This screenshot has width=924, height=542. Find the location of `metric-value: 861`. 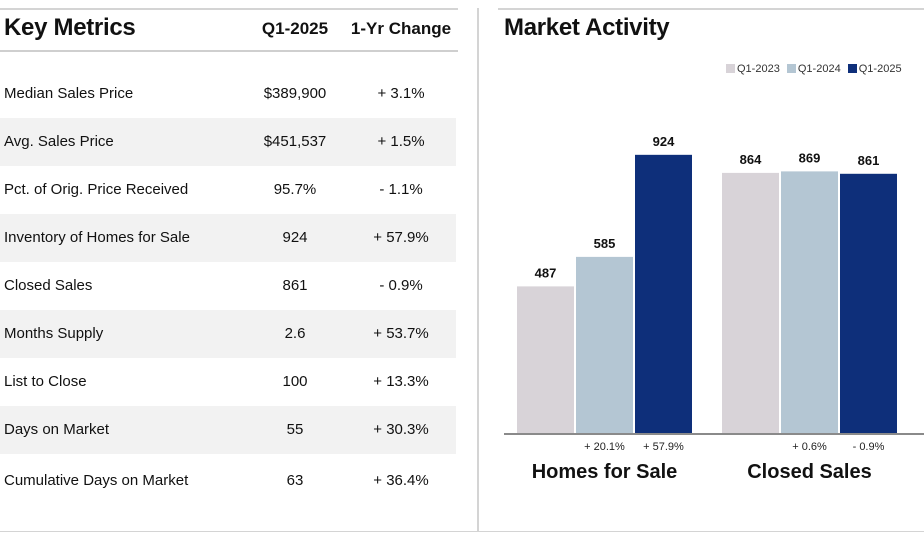

metric-value: 861 is located at coordinates (295, 285).